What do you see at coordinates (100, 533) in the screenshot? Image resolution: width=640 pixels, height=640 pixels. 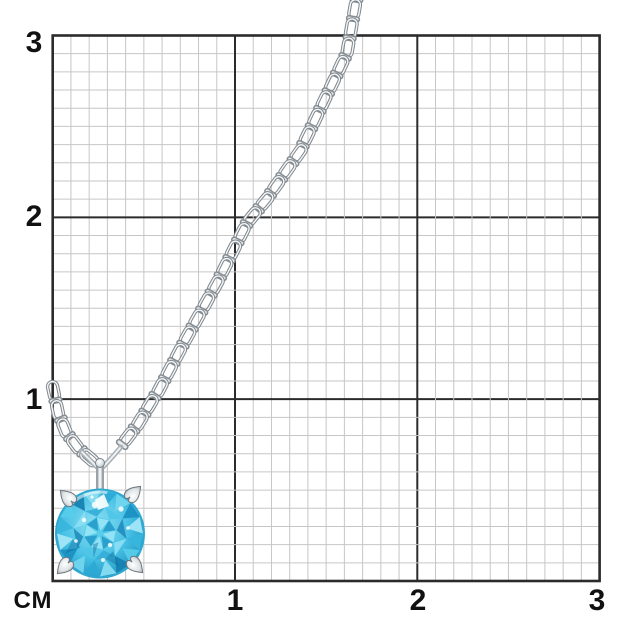 I see `pendant-gemstone` at bounding box center [100, 533].